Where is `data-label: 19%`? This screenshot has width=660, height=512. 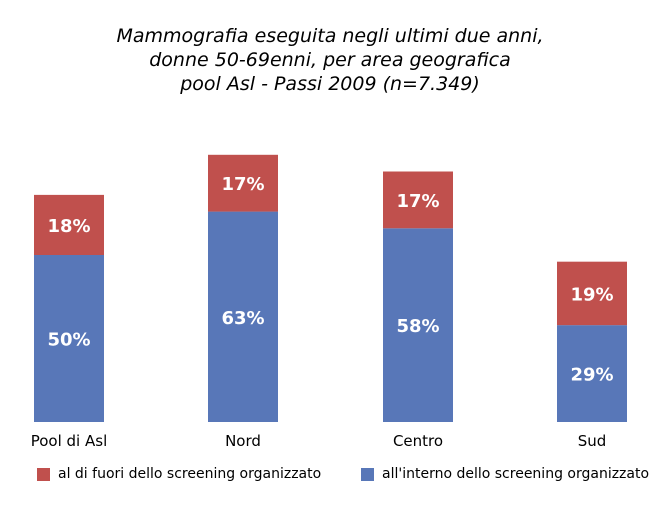 data-label: 19% is located at coordinates (591, 294).